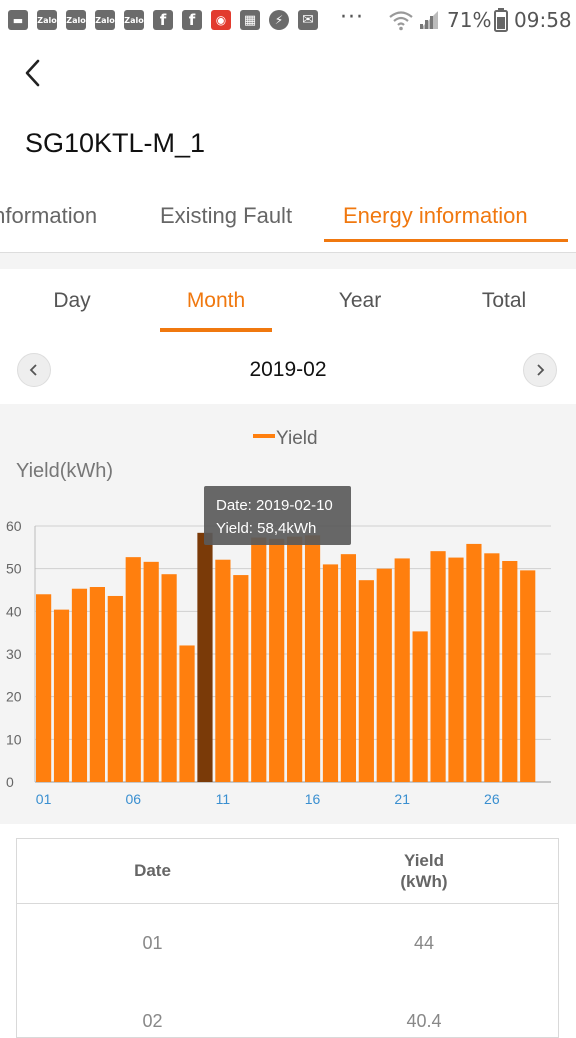 This screenshot has width=576, height=1038. Describe the element at coordinates (501, 20) in the screenshot. I see `battery-icon` at that location.